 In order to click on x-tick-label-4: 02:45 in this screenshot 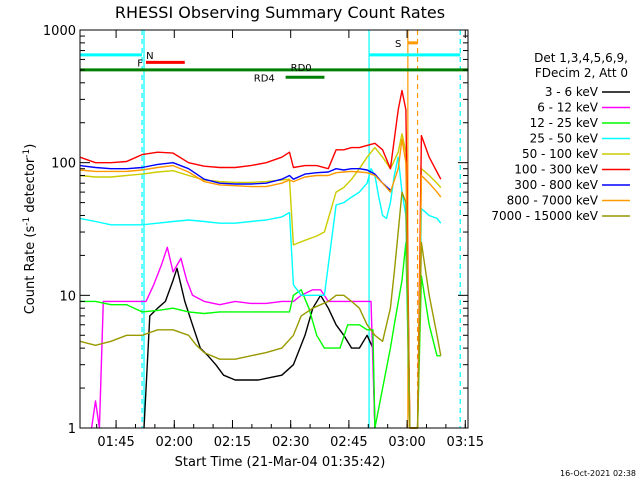, I will do `click(348, 442)`.